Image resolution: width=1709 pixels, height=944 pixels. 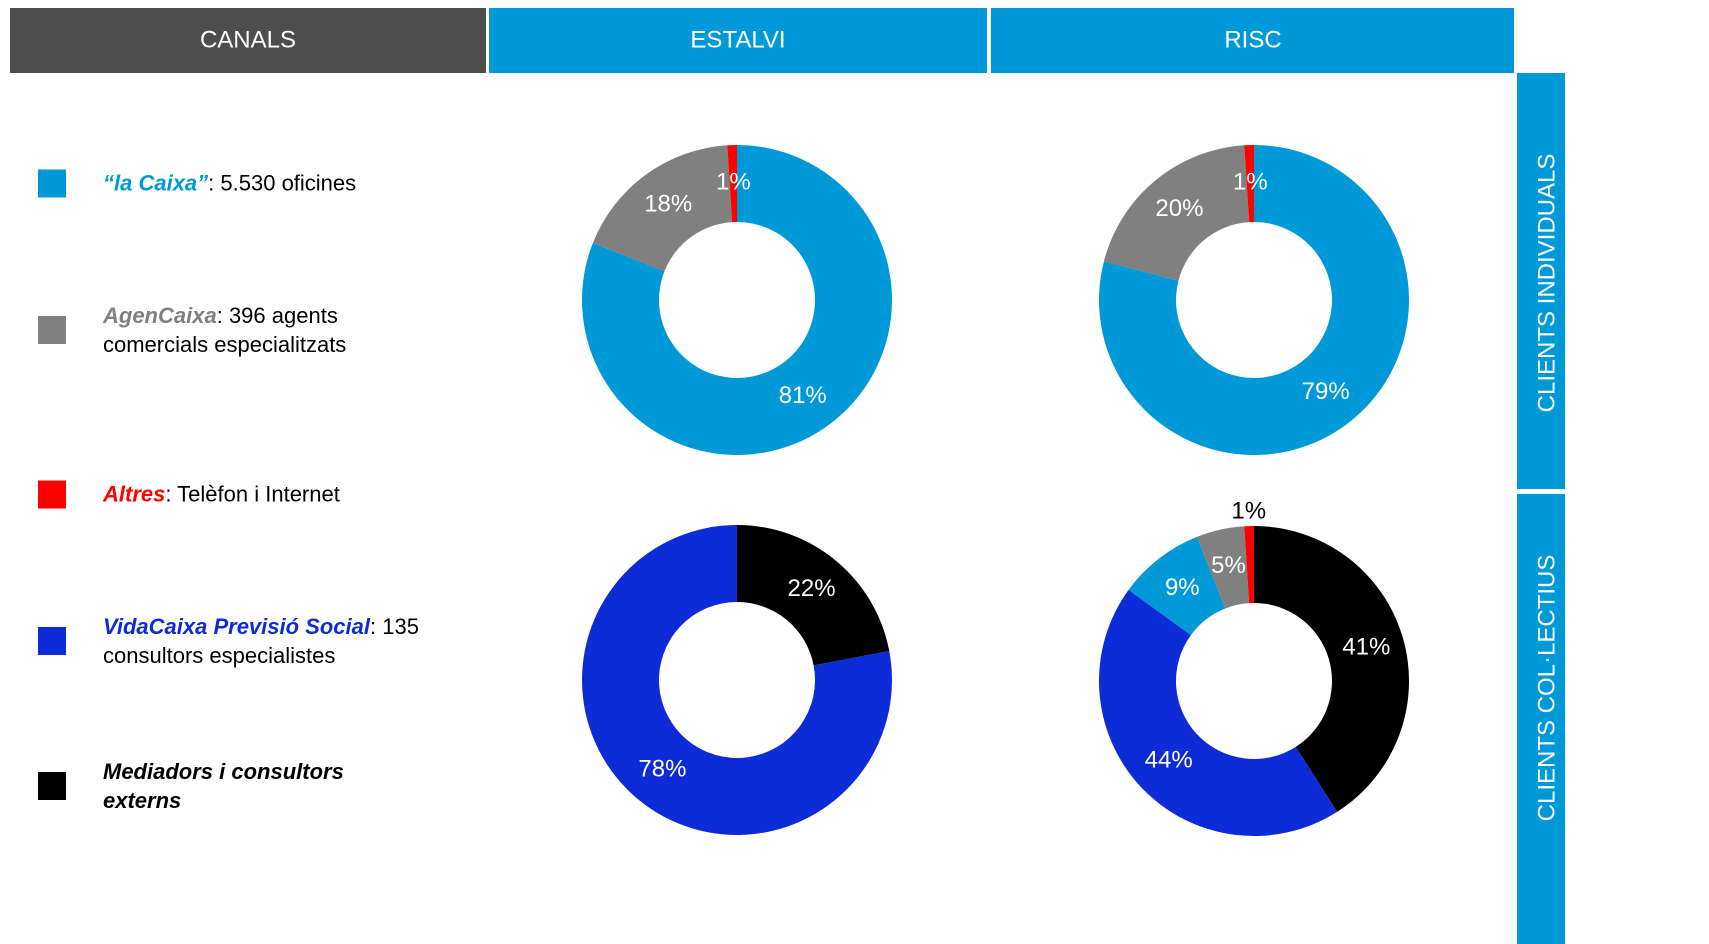 I want to click on legend-detail: : 135 consultors especialistes, so click(x=261, y=641).